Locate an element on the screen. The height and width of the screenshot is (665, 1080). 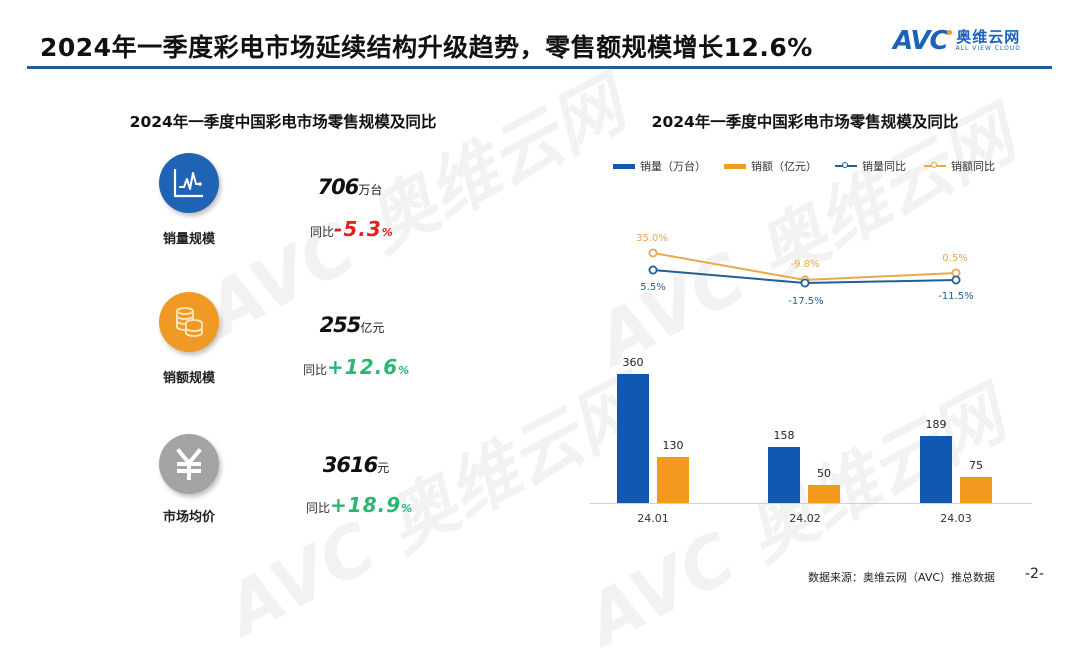
page-title: 2024年一季度彩电市场延续结构升级趋势，零售额规模增长12.6% is located at coordinates (426, 47).